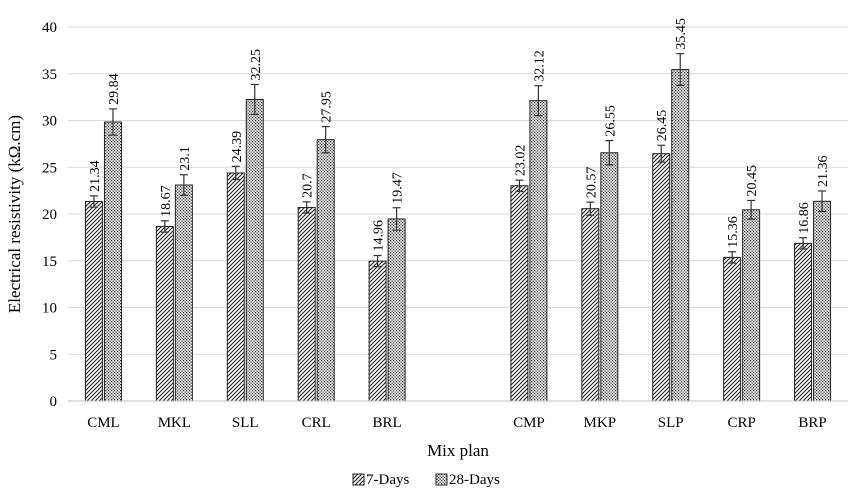 The width and height of the screenshot is (855, 498). Describe the element at coordinates (609, 277) in the screenshot. I see `bar-28-days-mkp` at that location.